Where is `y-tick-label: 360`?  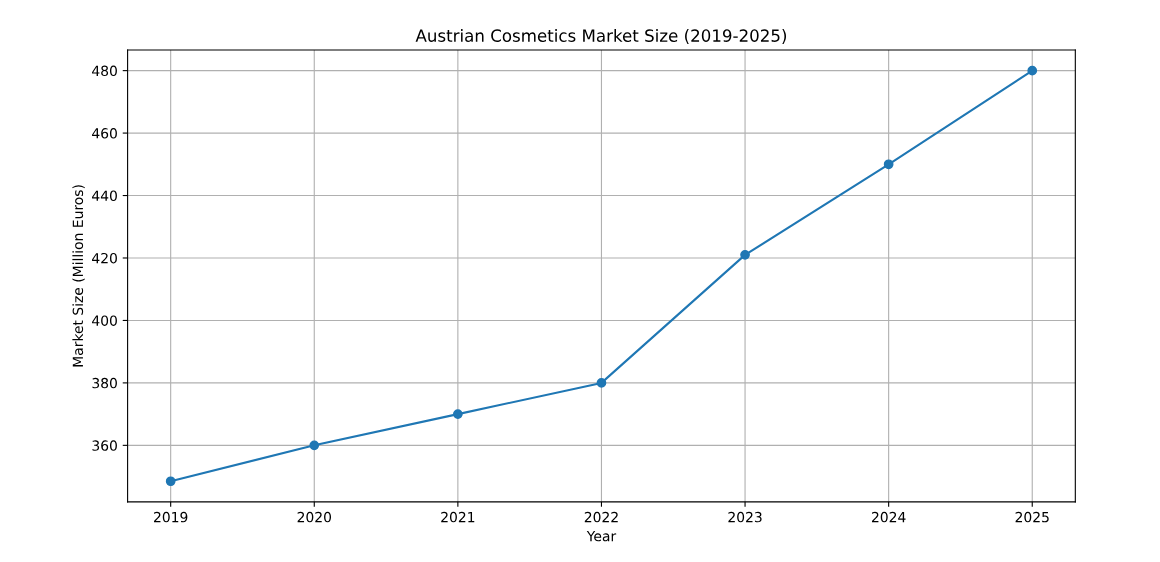
y-tick-label: 360 is located at coordinates (104, 445).